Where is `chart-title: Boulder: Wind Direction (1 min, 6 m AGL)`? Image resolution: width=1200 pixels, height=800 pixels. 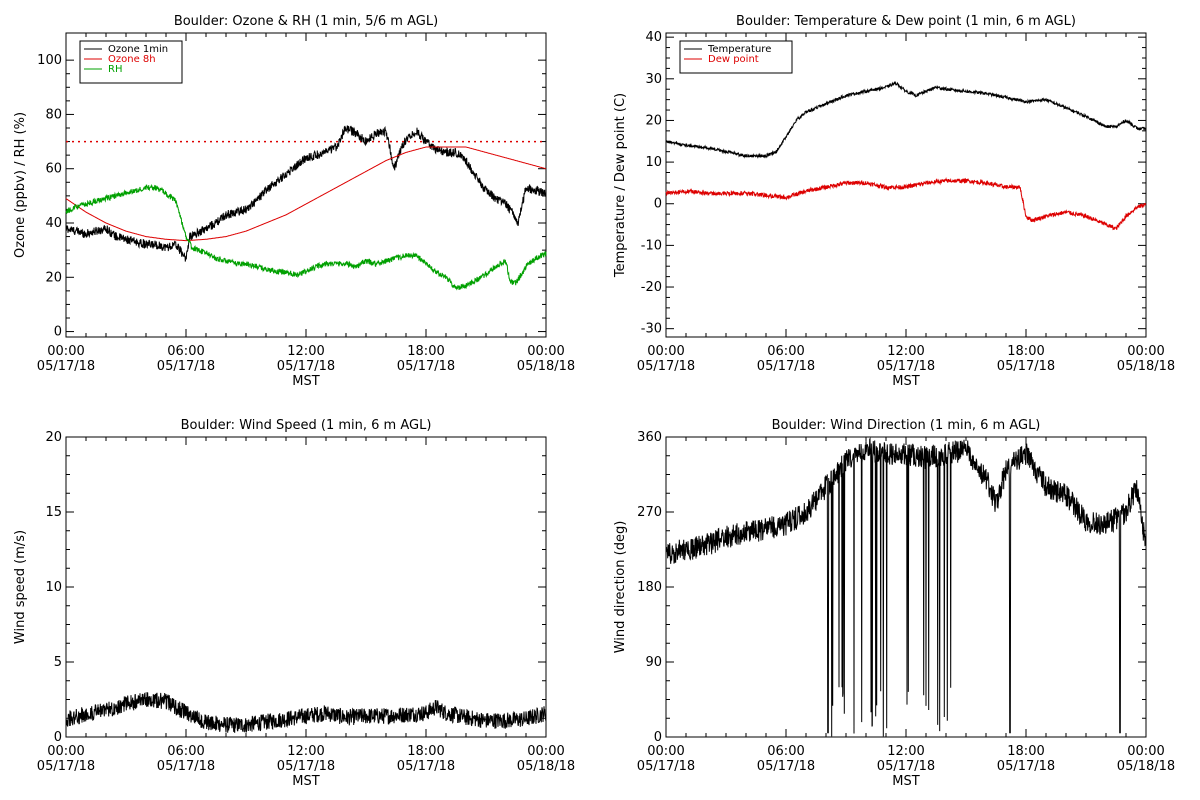 chart-title: Boulder: Wind Direction (1 min, 6 m AGL) is located at coordinates (906, 425).